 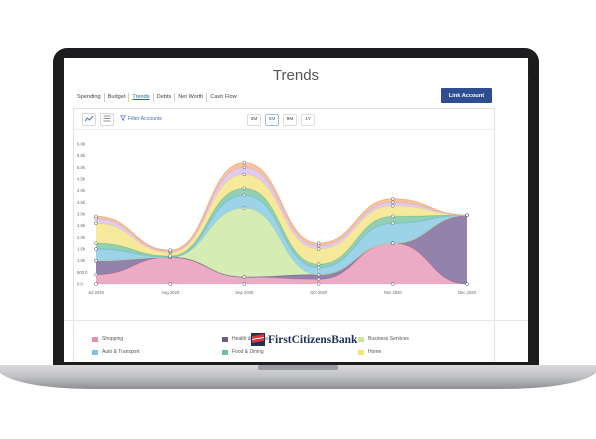 I want to click on page-title: Trends, so click(x=296, y=75).